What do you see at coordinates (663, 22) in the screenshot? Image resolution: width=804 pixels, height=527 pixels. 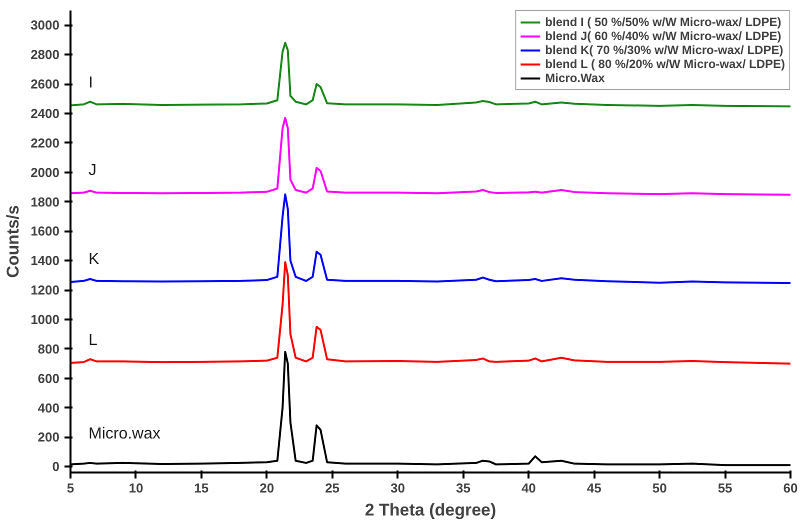 I see `legend-label: blend I ( 50 %/50% w/W Micro-wax/ LDPE)` at bounding box center [663, 22].